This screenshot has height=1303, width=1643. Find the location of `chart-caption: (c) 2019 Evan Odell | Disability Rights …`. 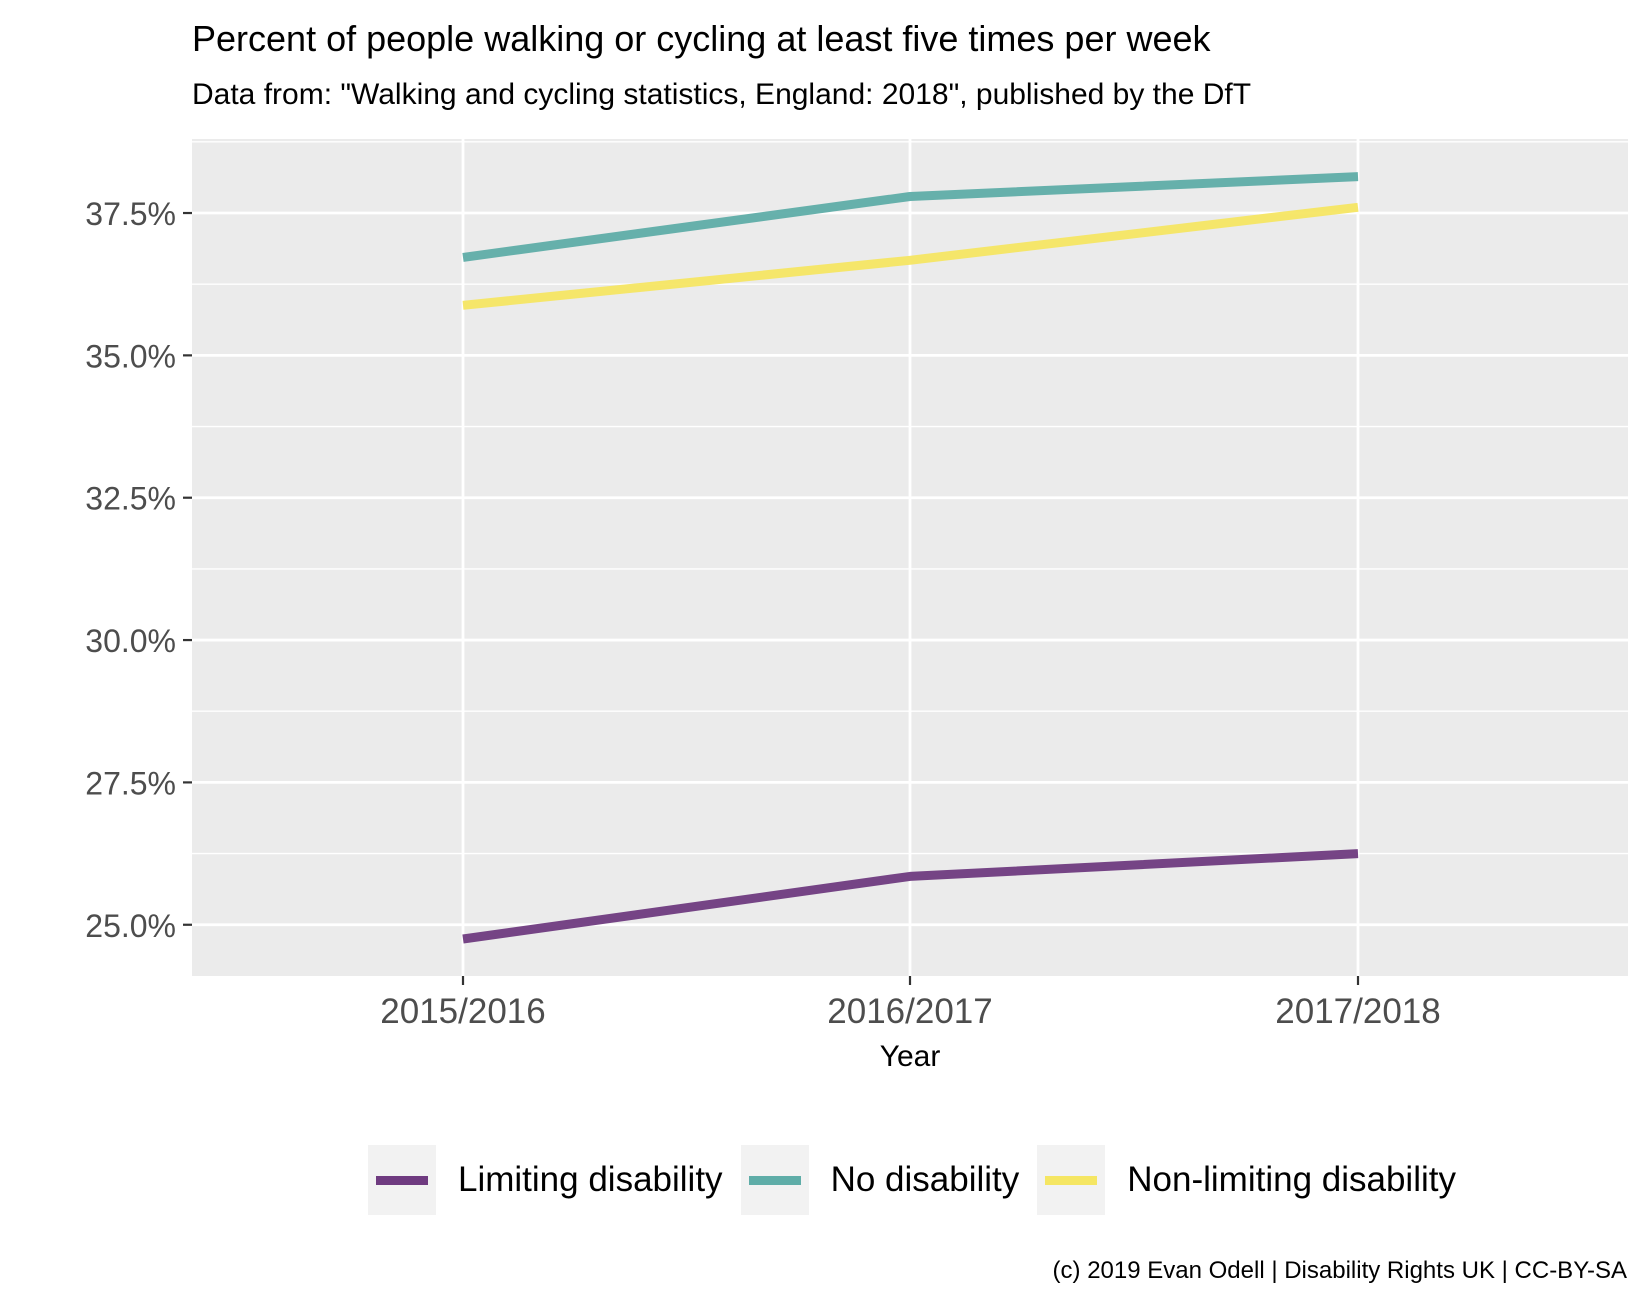

chart-caption: (c) 2019 Evan Odell | Disability Rights … is located at coordinates (1339, 1270).